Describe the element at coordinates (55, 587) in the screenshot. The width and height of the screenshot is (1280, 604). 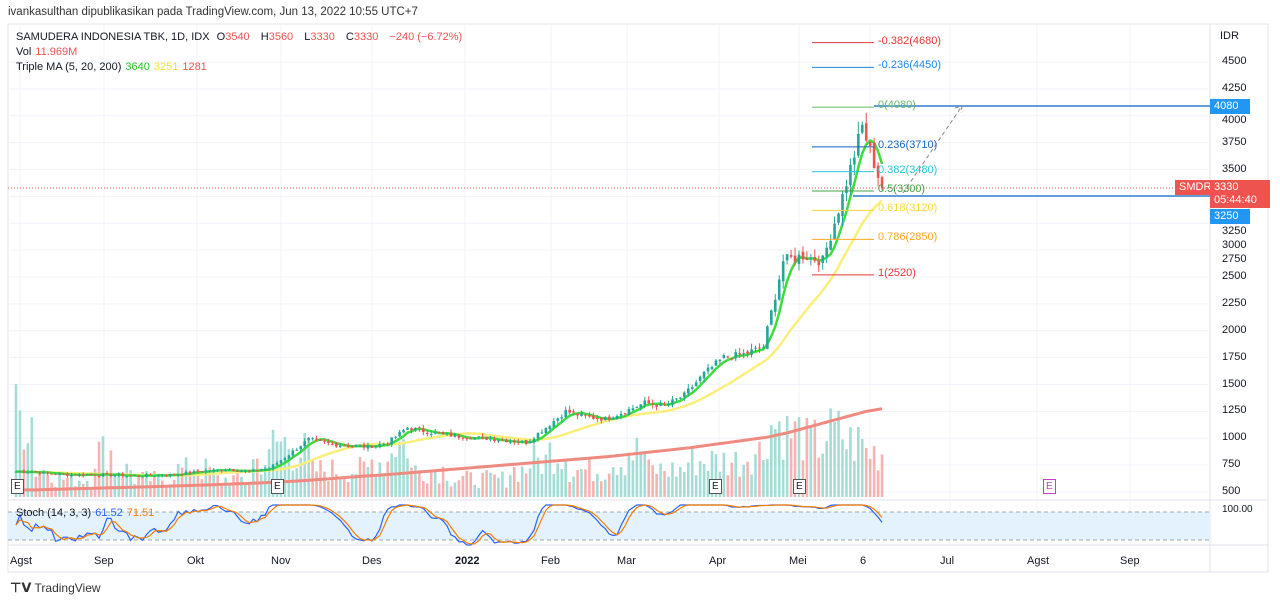
I see `tradingview-logo: ⊤𝗩 TradingView` at that location.